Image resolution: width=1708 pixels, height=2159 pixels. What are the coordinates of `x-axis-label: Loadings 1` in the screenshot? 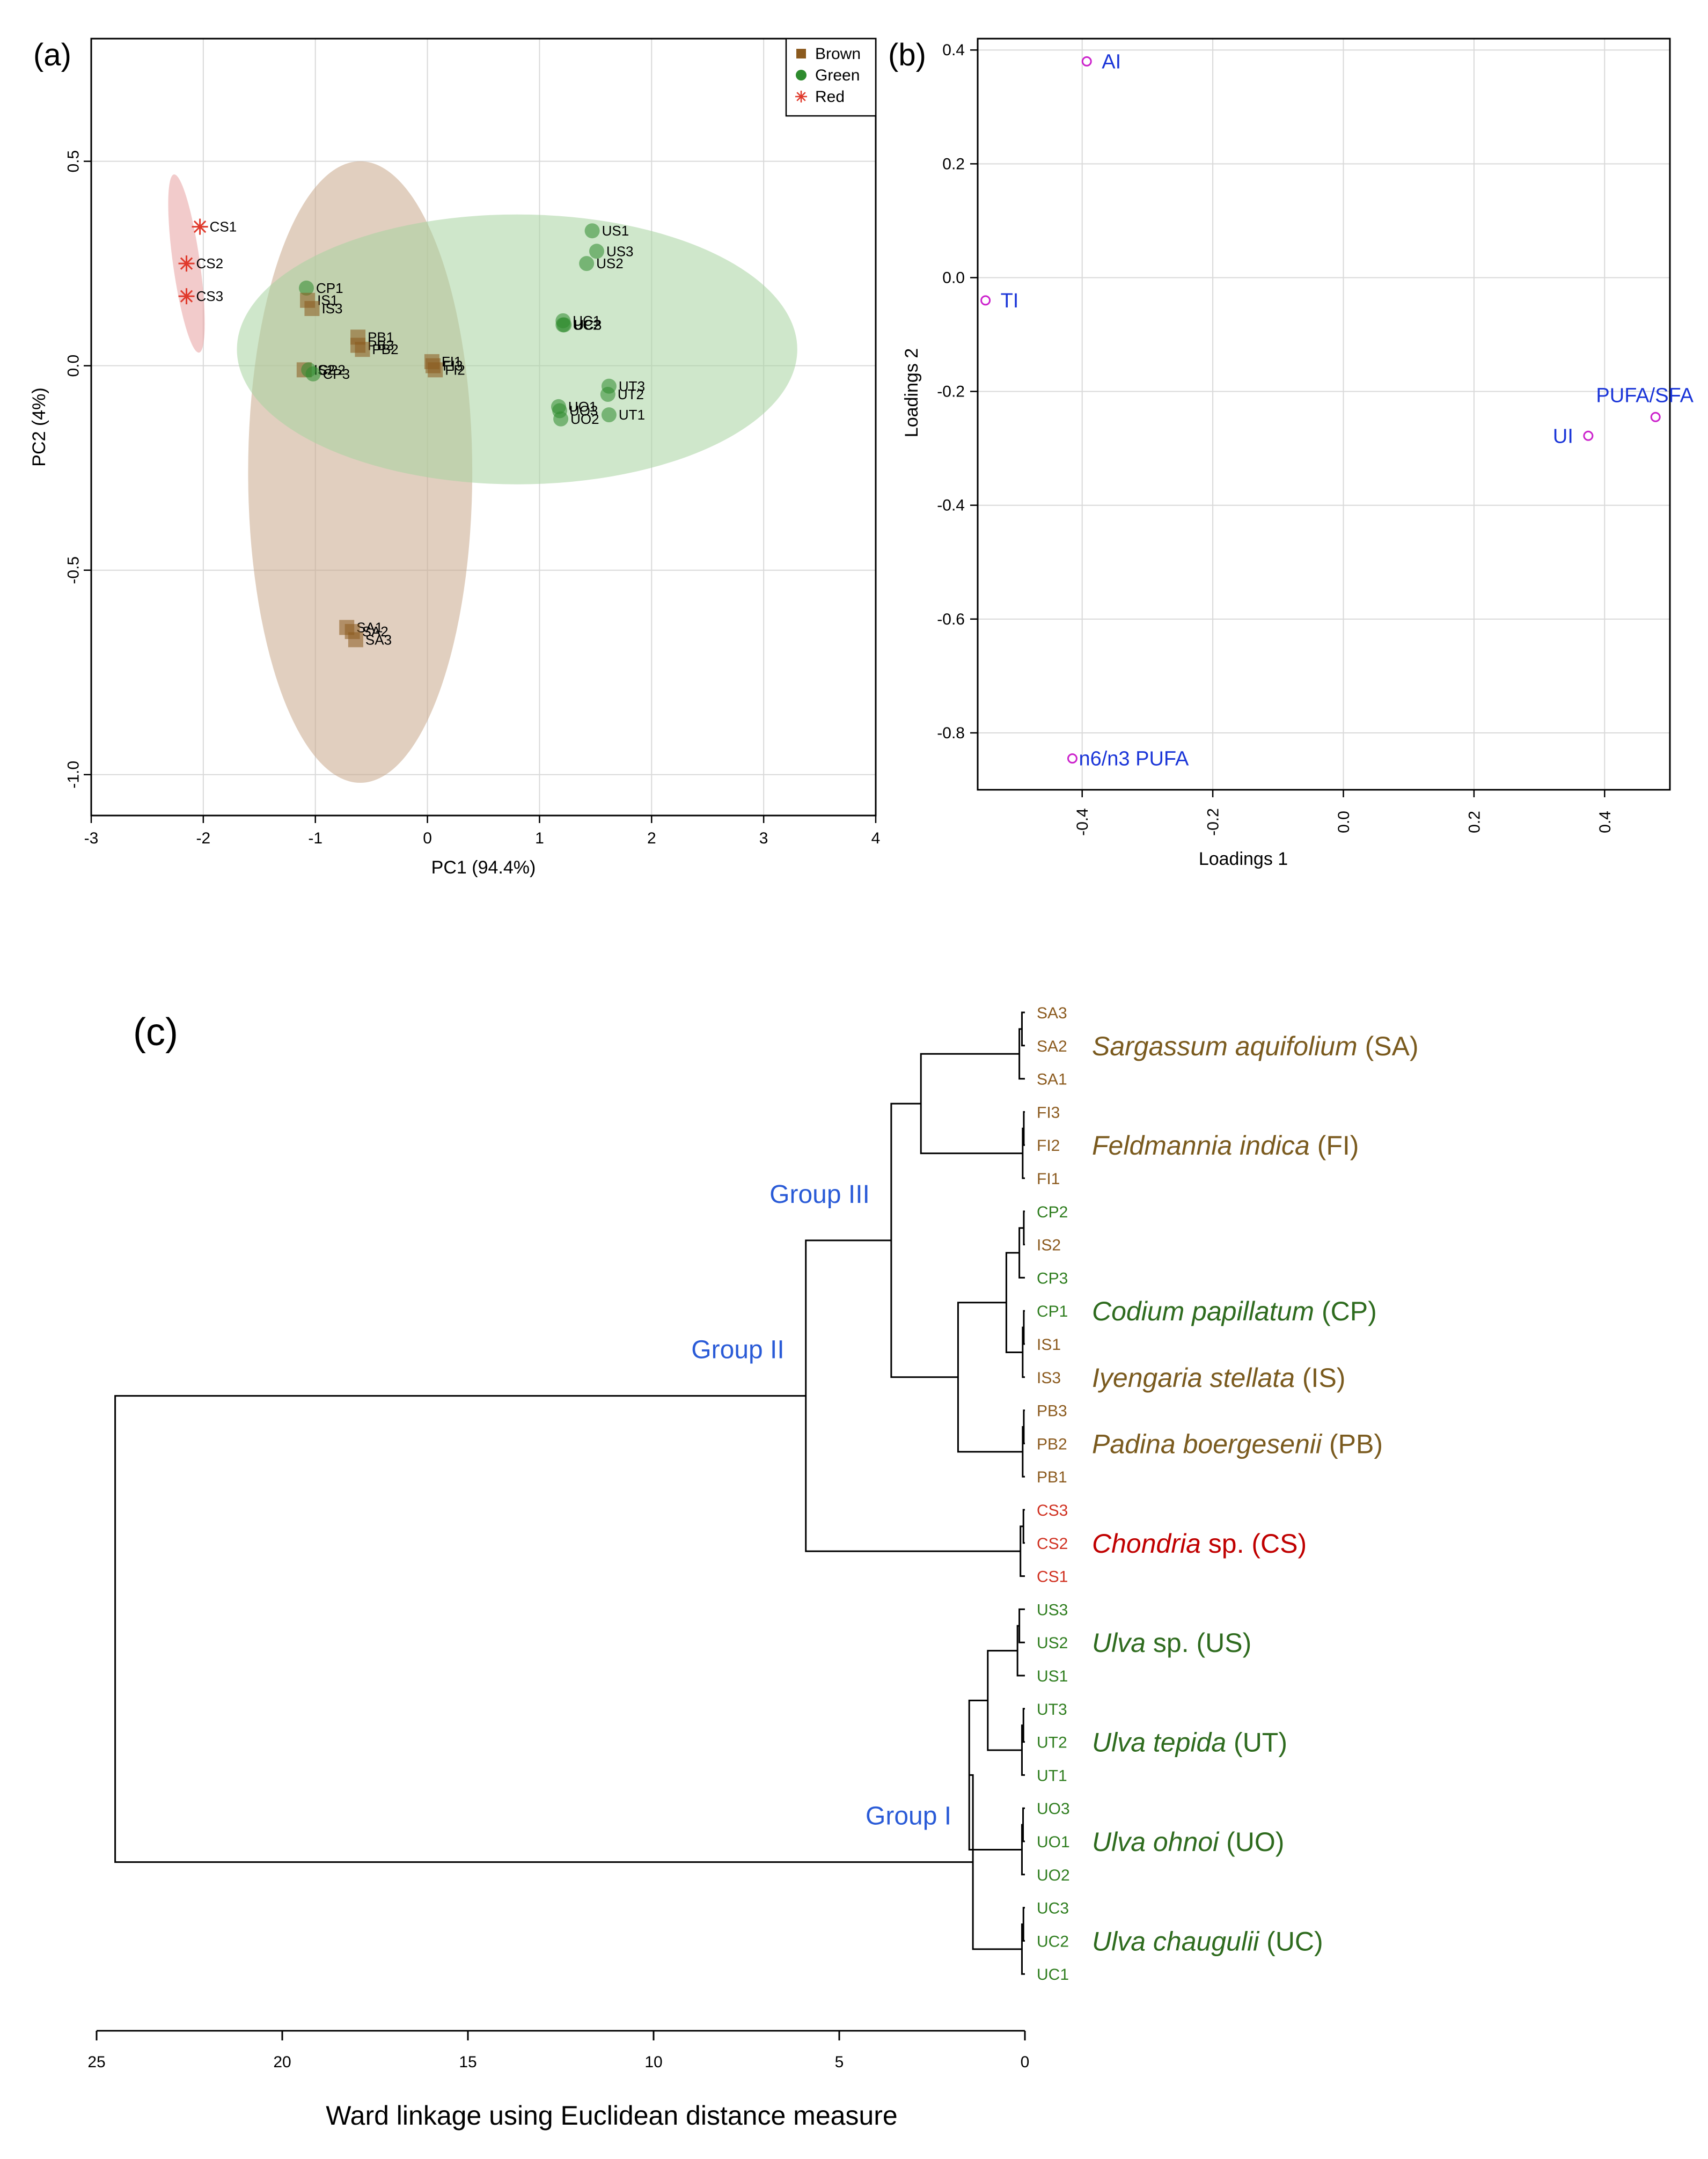 It's located at (1244, 859).